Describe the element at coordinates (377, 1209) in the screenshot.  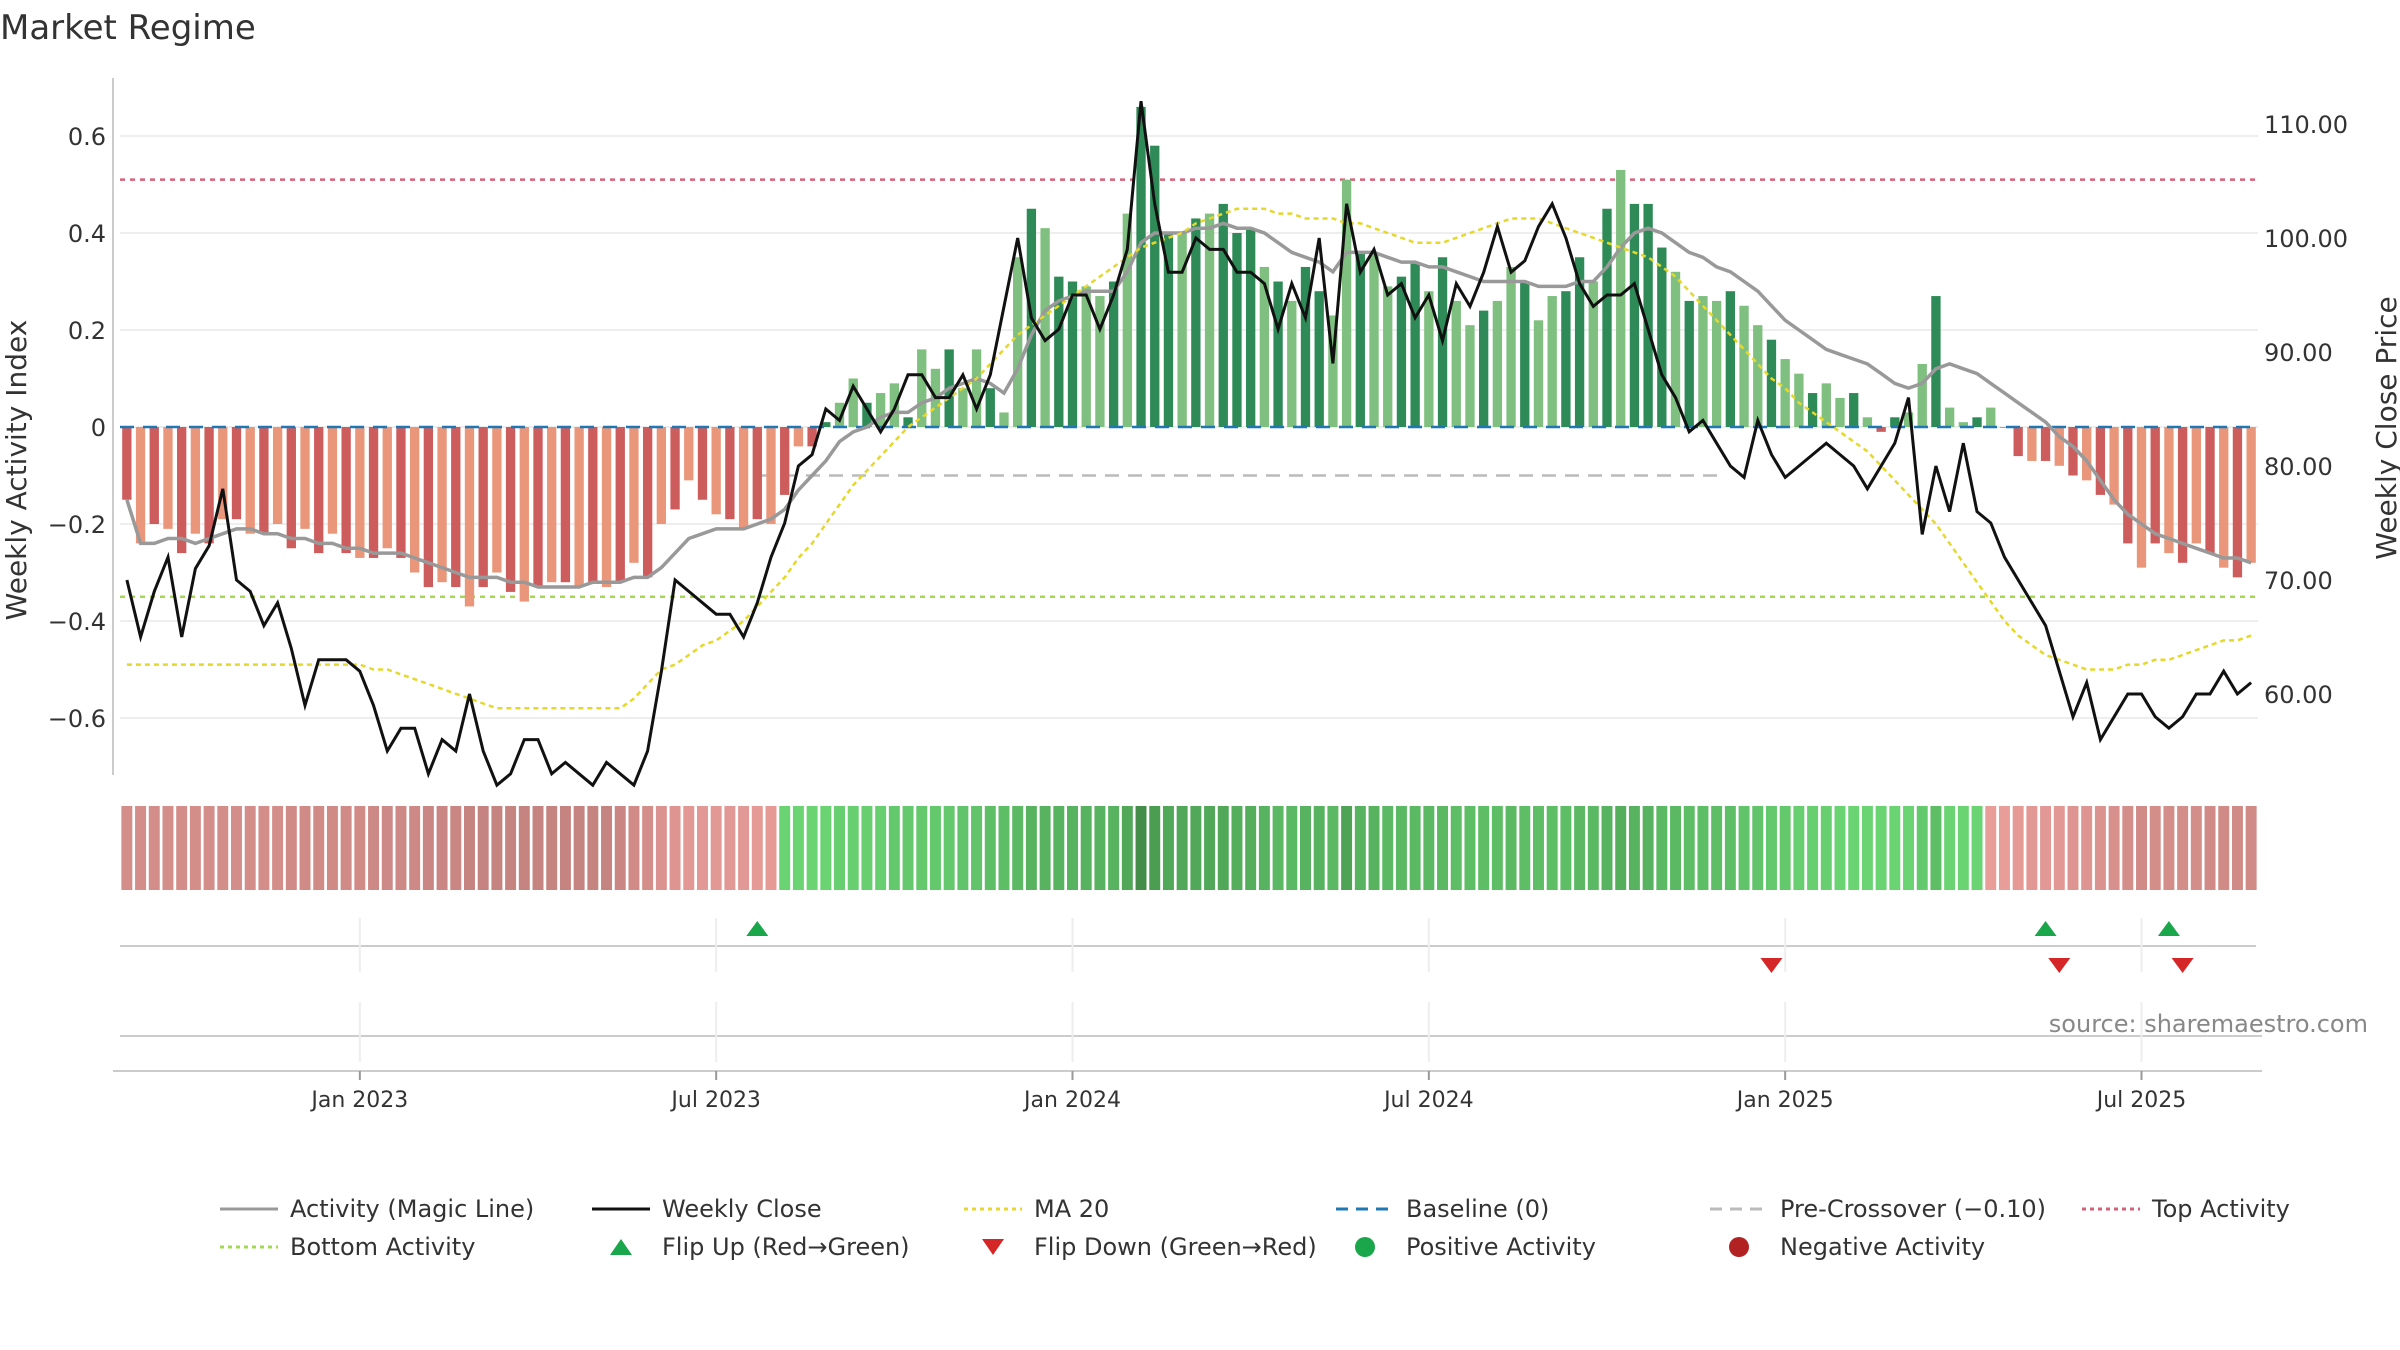
I see `legend-item: Activity (Magic Line)` at that location.